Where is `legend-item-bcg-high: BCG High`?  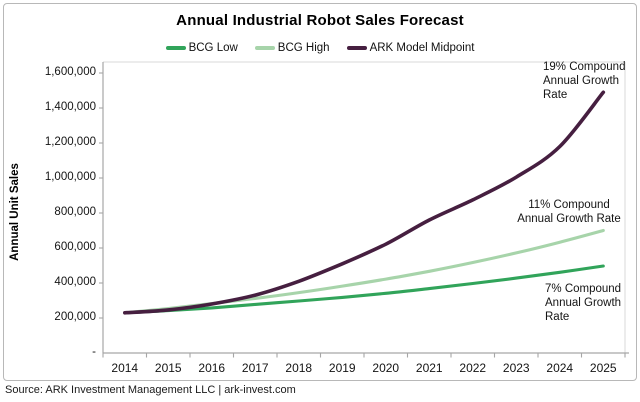
legend-item-bcg-high: BCG High is located at coordinates (292, 48).